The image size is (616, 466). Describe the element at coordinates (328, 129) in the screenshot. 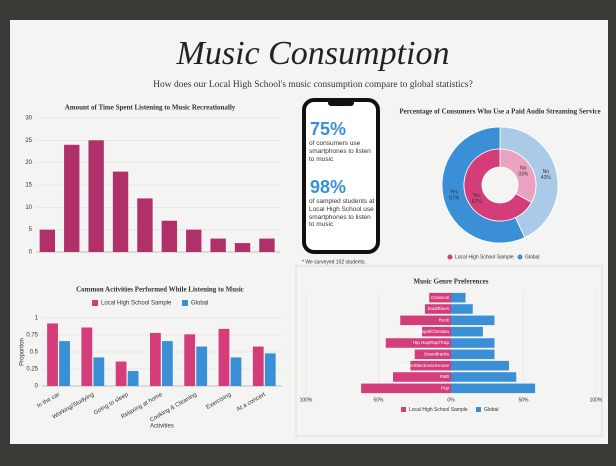

I see `stat: 75%` at that location.